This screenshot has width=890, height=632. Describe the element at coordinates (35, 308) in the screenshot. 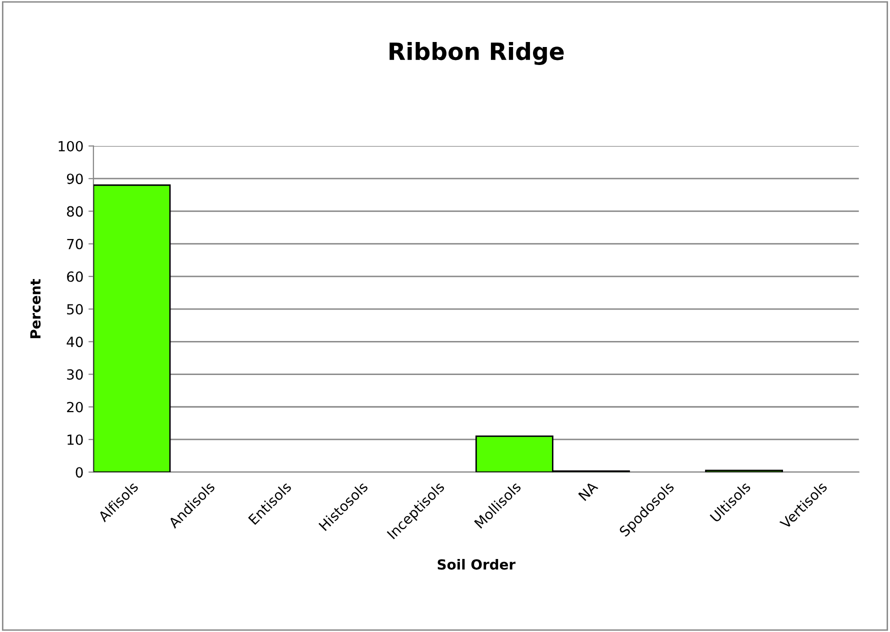

I see `y-axis-title: Percent` at that location.